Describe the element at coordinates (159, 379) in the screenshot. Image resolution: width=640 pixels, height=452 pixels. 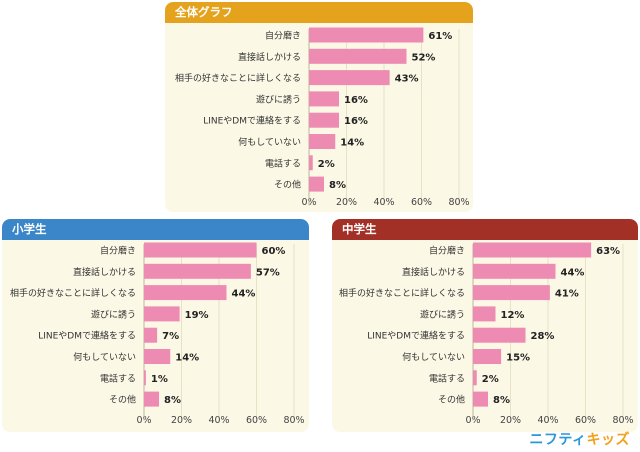
I see `value-label: 1%` at that location.